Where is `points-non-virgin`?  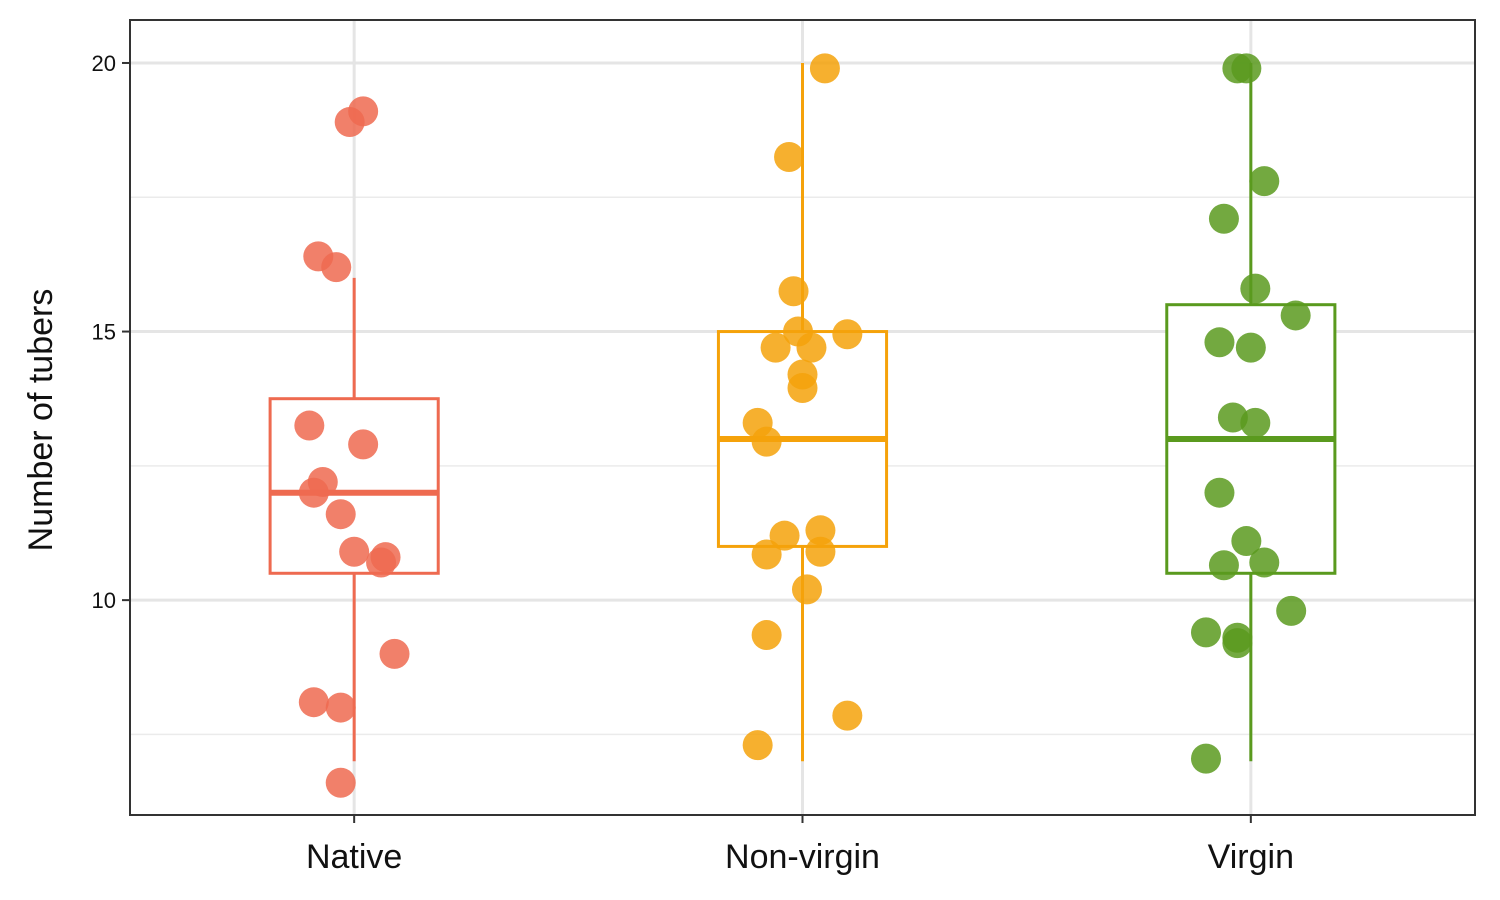
points-non-virgin is located at coordinates (802, 407).